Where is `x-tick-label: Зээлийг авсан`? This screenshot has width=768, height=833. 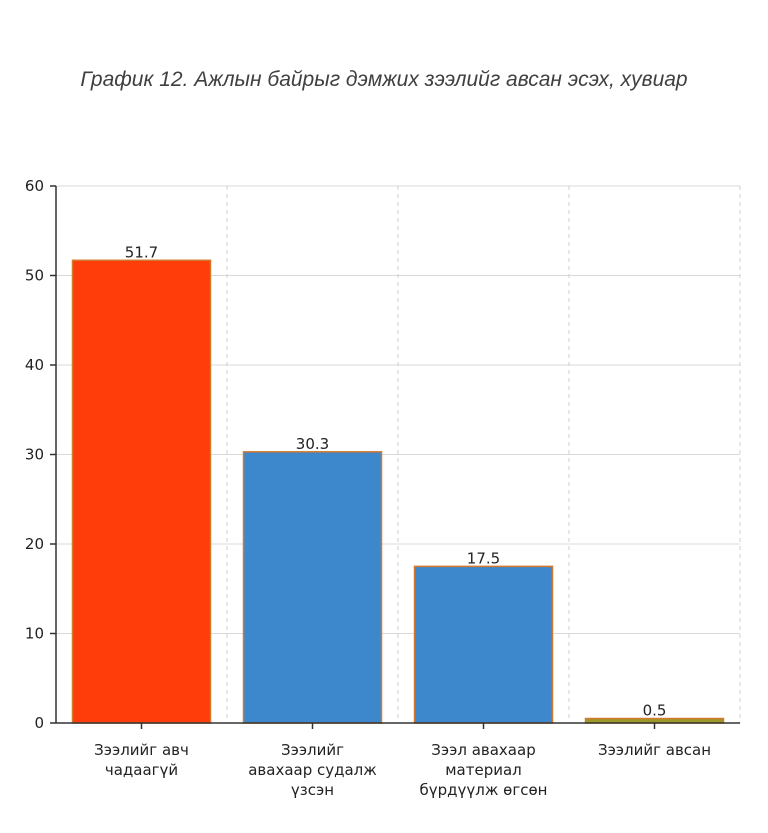
x-tick-label: Зээлийг авсан is located at coordinates (654, 750).